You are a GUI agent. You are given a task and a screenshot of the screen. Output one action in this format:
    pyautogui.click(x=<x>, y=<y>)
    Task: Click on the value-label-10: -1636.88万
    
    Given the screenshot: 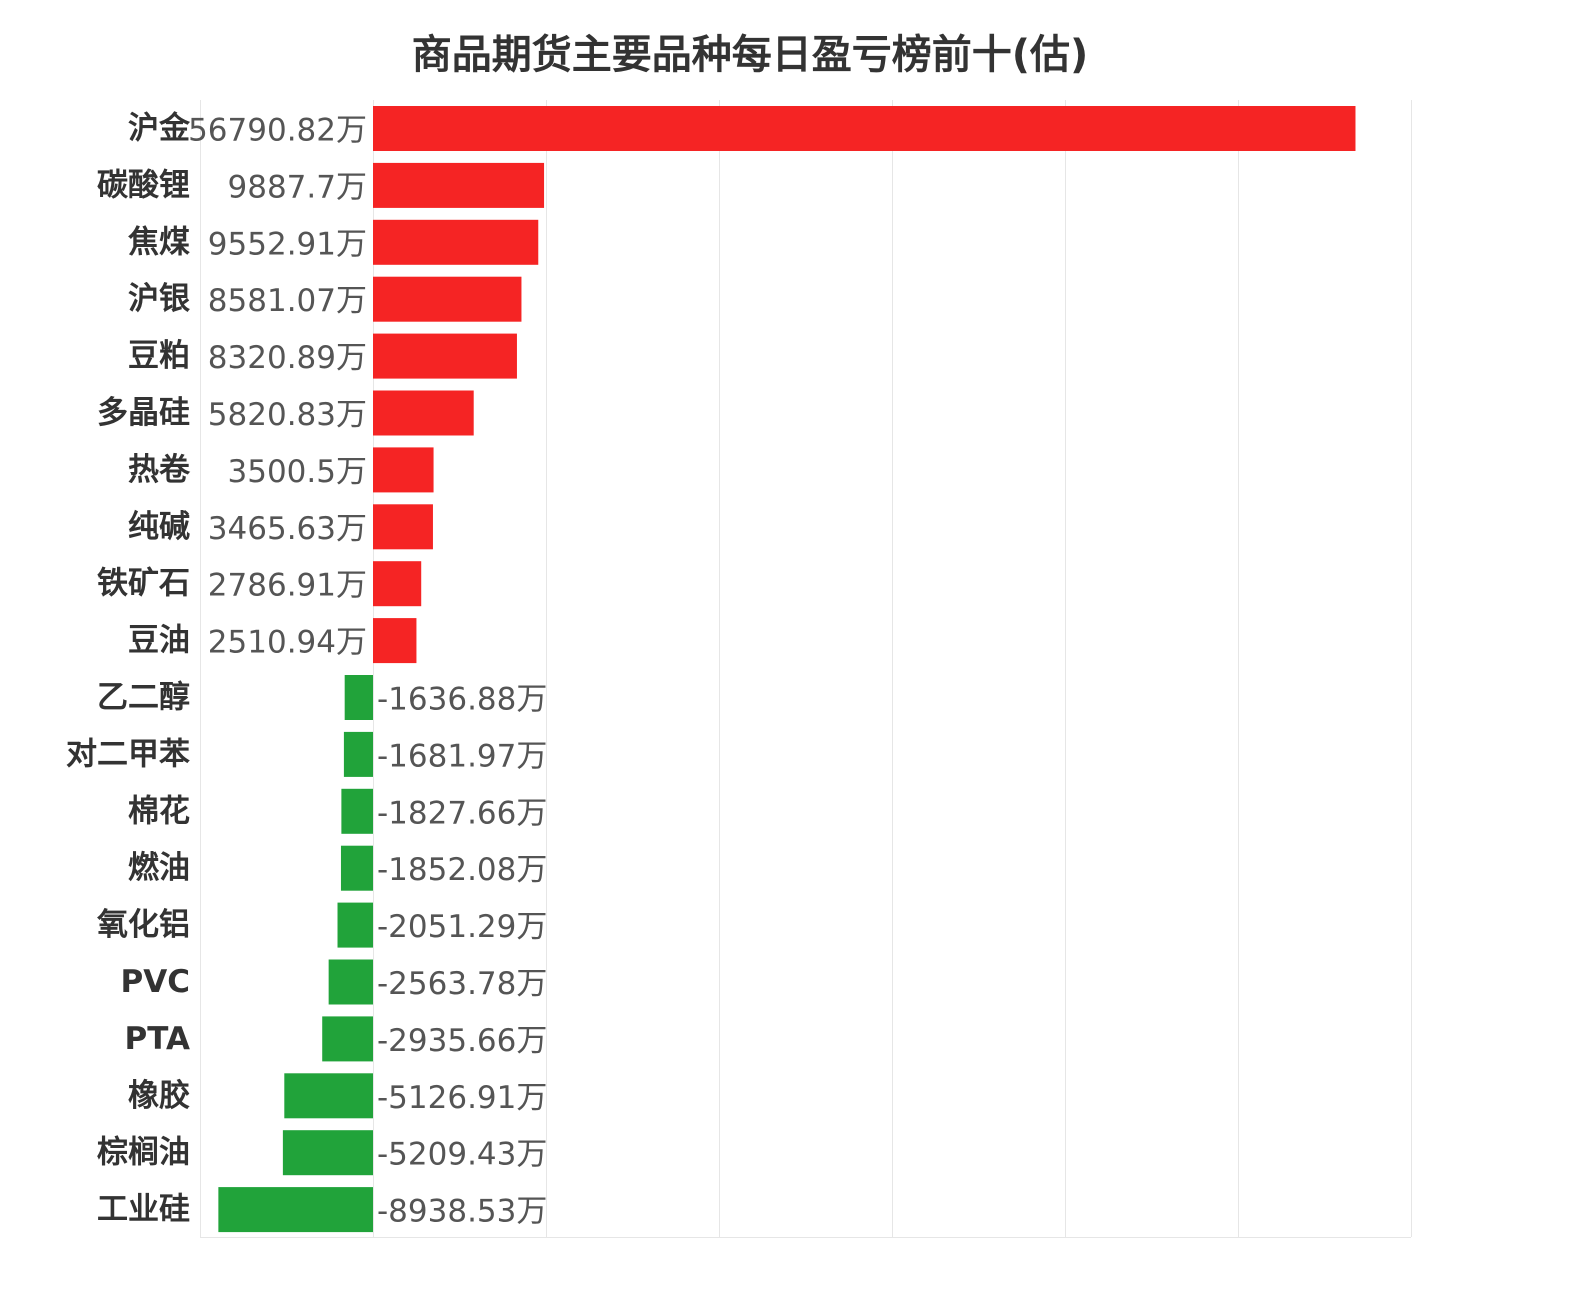 What is the action you would take?
    pyautogui.click(x=462, y=700)
    